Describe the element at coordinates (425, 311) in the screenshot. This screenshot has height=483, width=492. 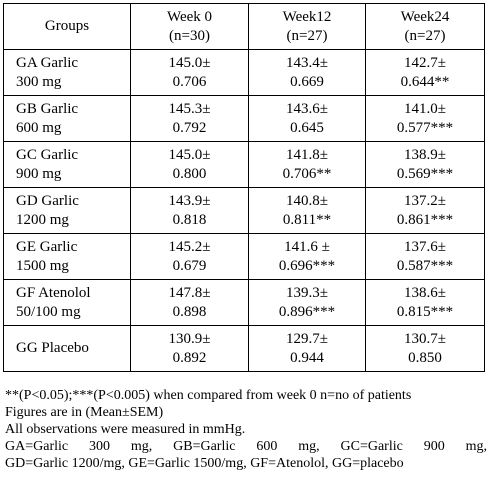
I see `sem-value: 0.815***` at that location.